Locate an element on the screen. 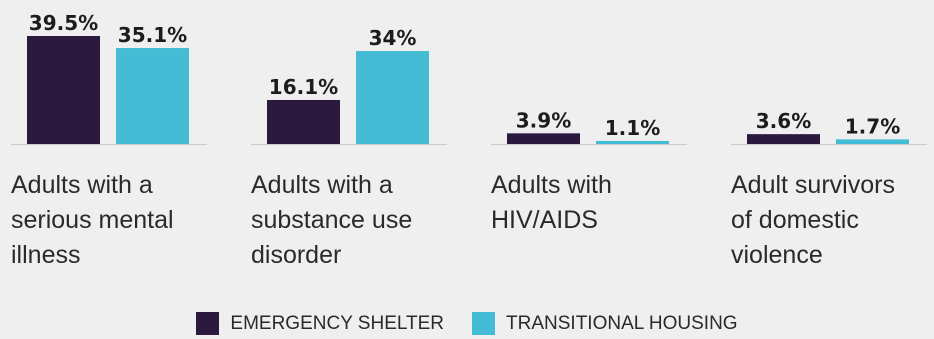 Image resolution: width=934 pixels, height=339 pixels. data-label-transitional-housing-adults-with-a-serious-mental-illness: 35.1% is located at coordinates (152, 35).